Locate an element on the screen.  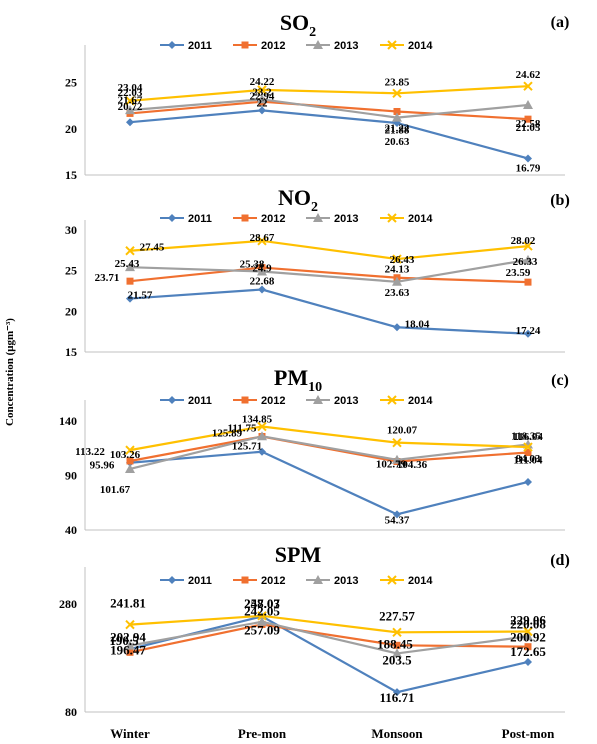
panel-b-ytick-2: 25 is located at coordinates (71, 271).